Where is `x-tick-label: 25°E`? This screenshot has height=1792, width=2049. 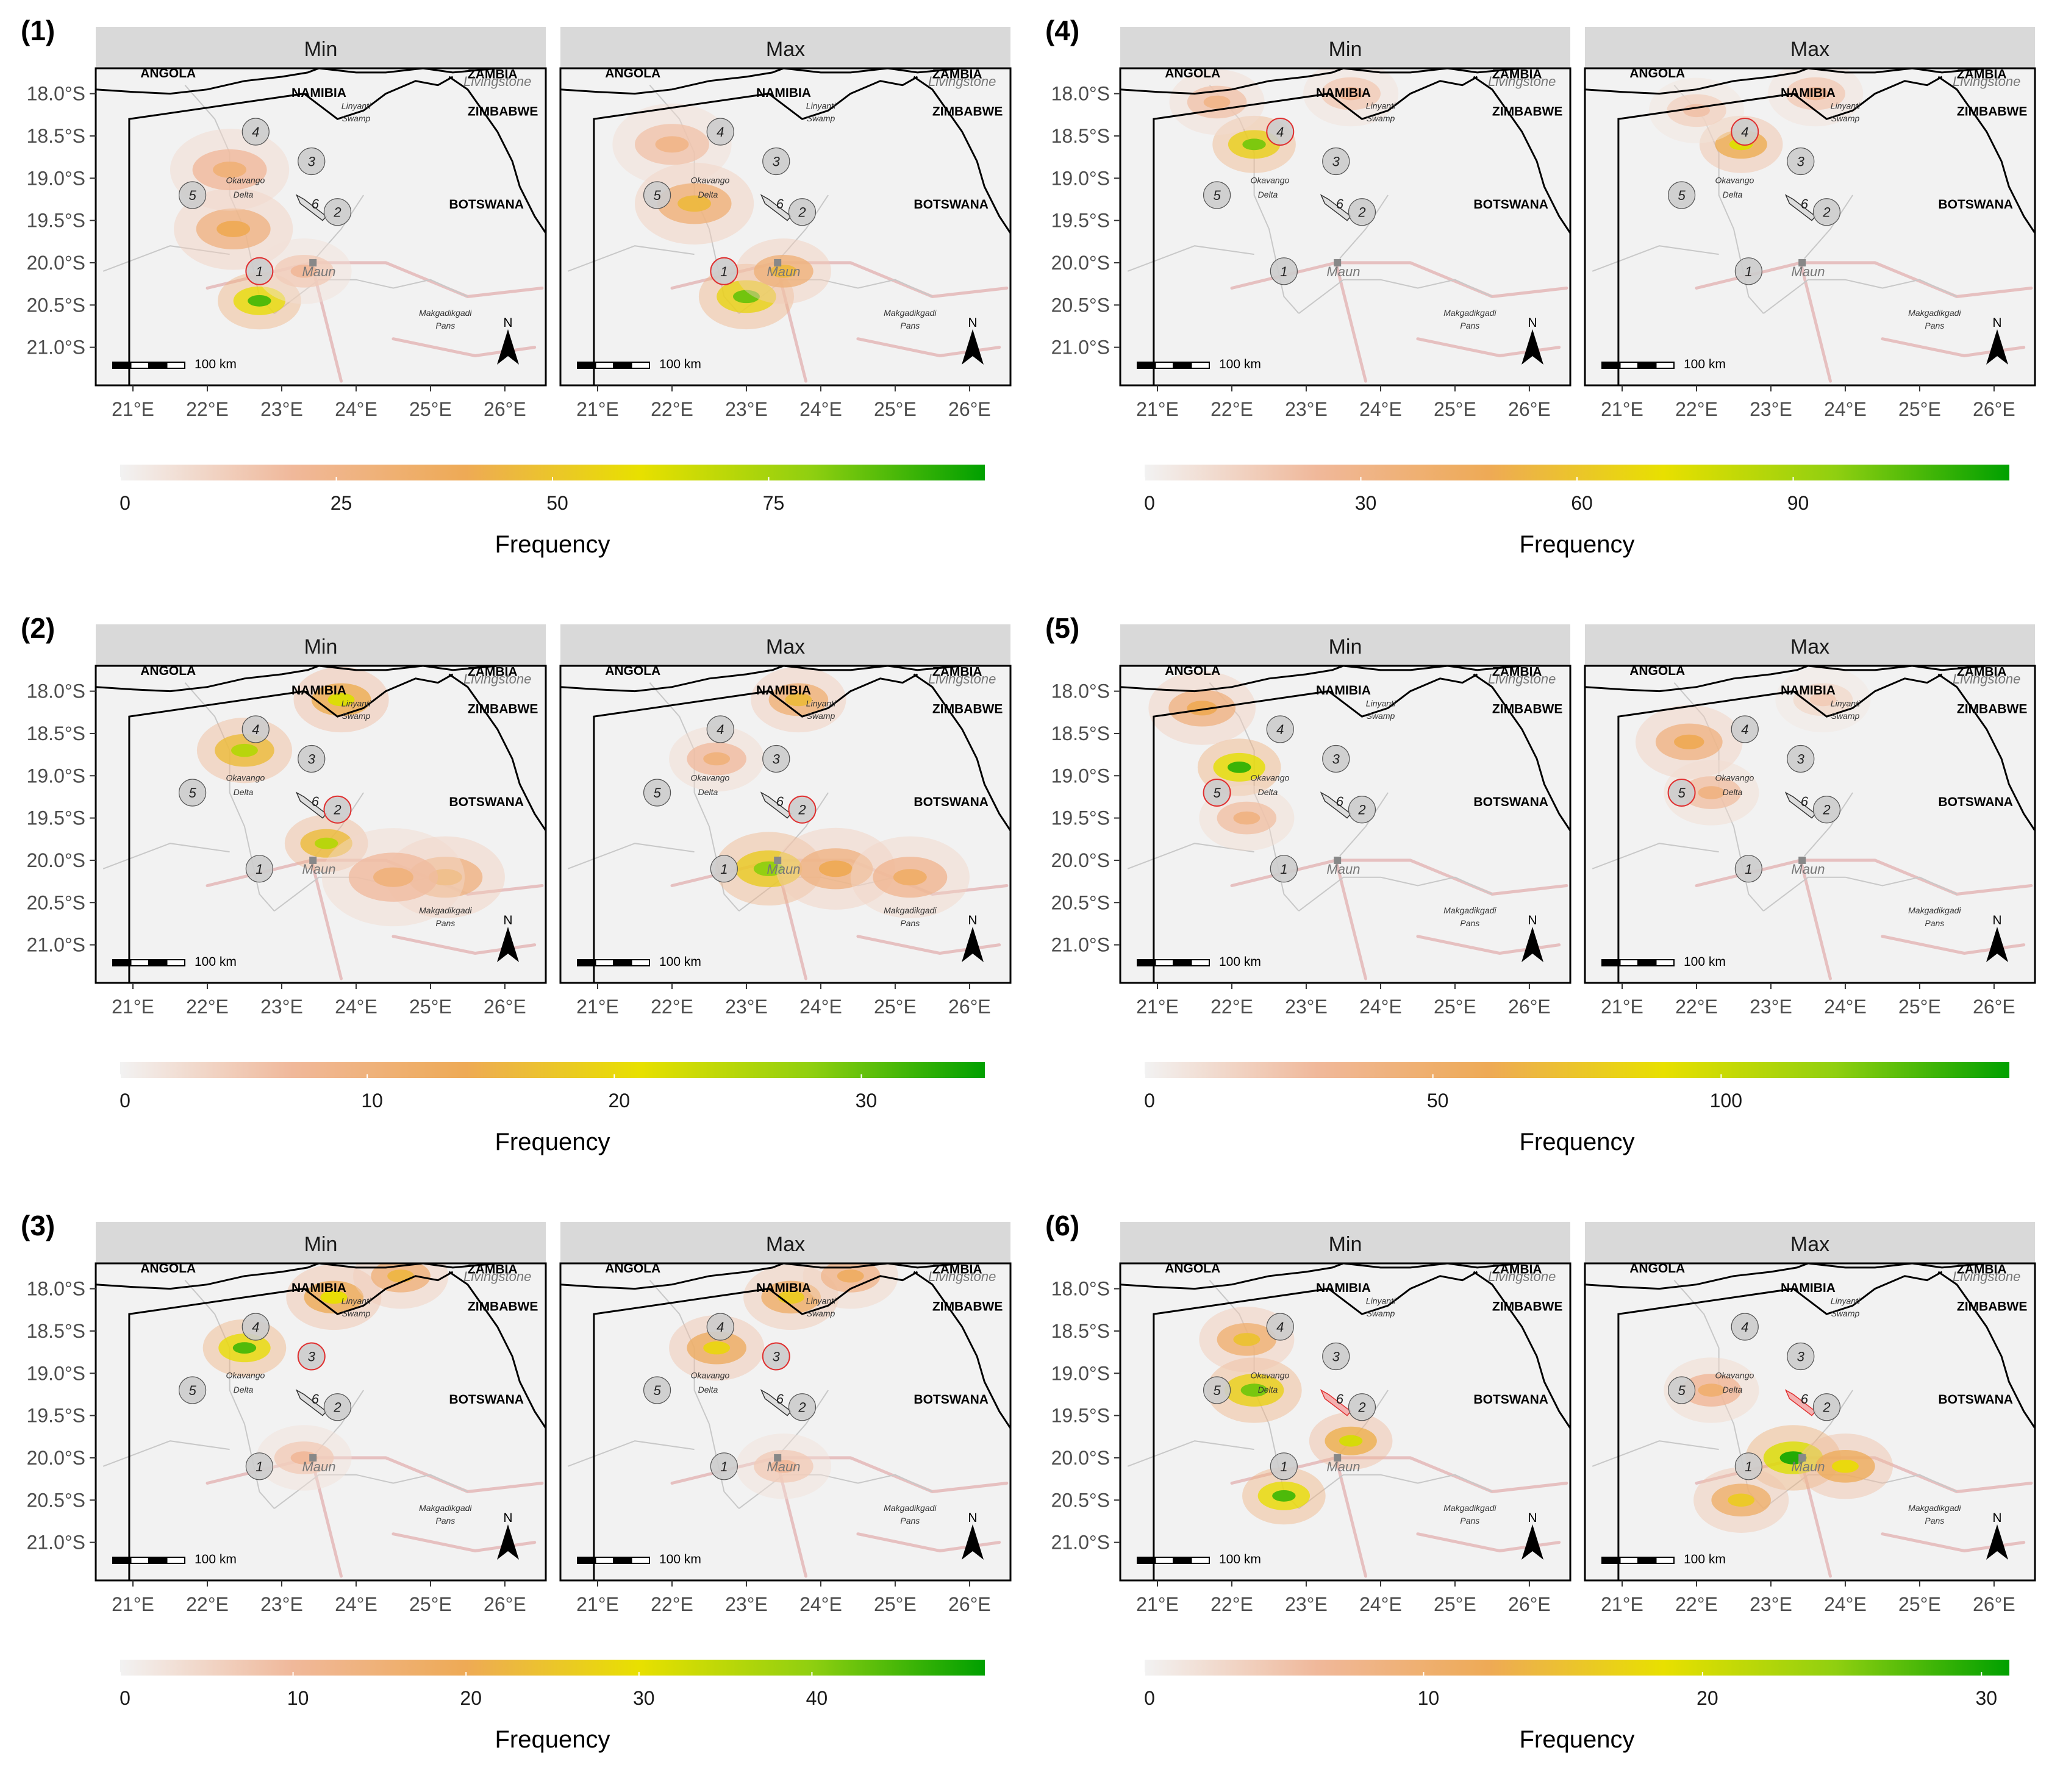
x-tick-label: 25°E is located at coordinates (1455, 1007).